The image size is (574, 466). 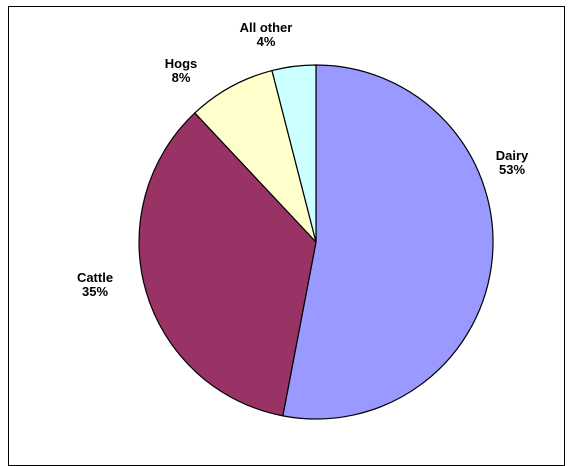 I want to click on slice-percent-hogs: 8%, so click(x=181, y=77).